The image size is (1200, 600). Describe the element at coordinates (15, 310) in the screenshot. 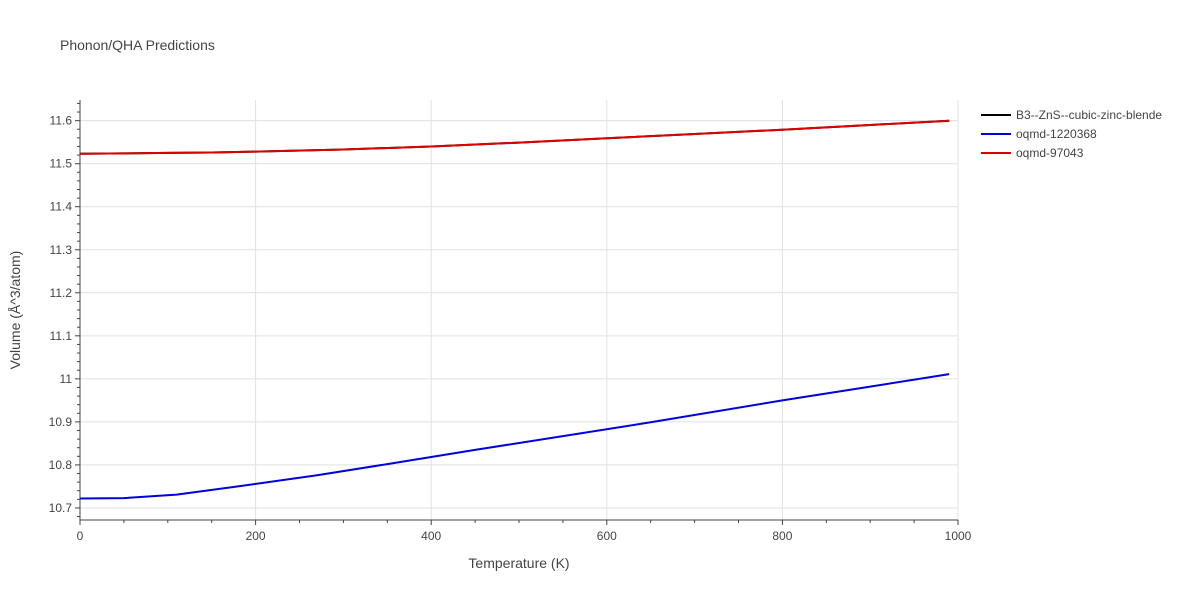

I see `y-axis-title: Volume (Å^3/atom)` at that location.